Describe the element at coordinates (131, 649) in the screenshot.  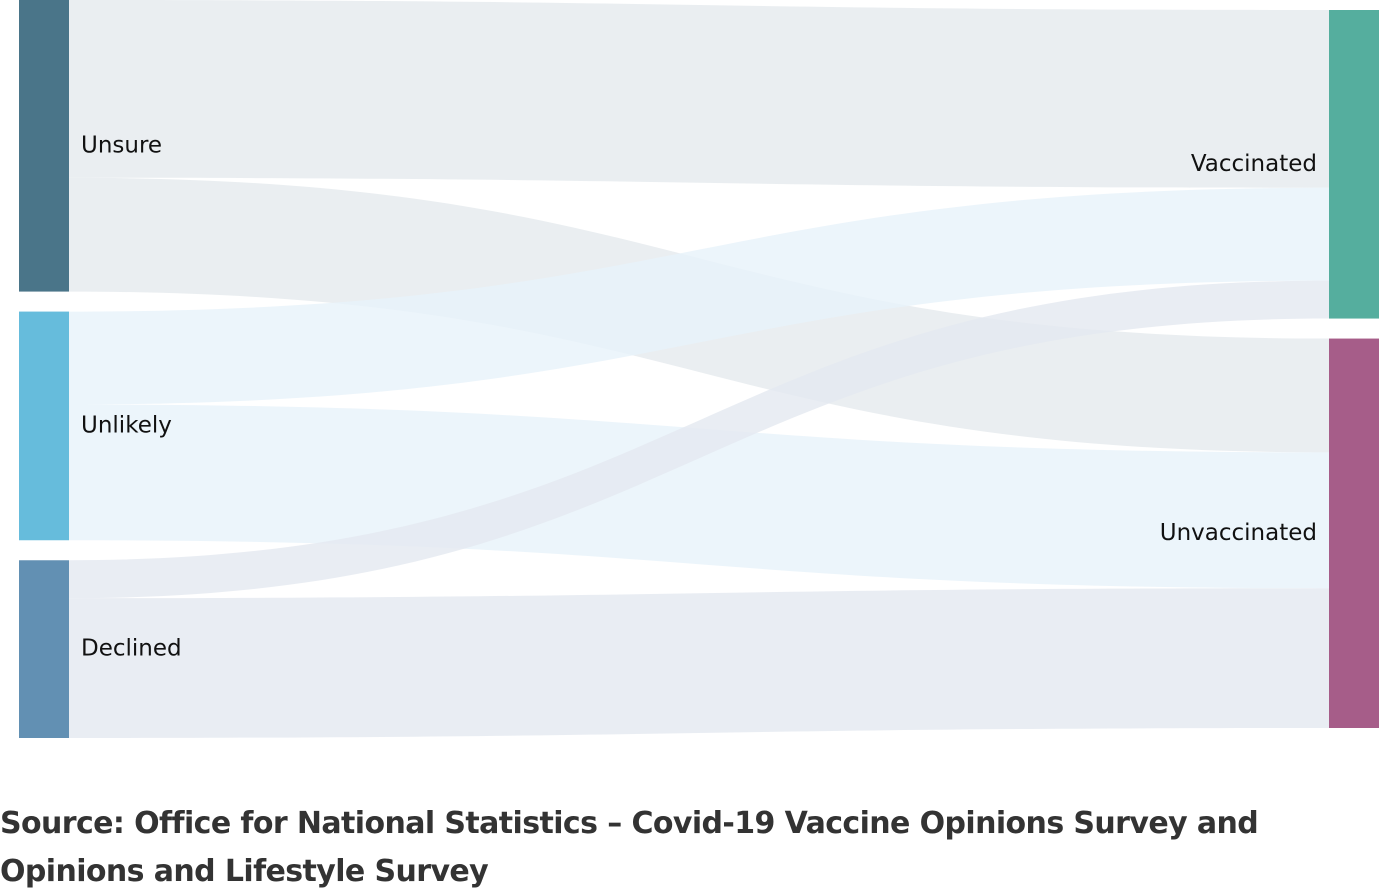
I see `node-label-declined: Declined` at that location.